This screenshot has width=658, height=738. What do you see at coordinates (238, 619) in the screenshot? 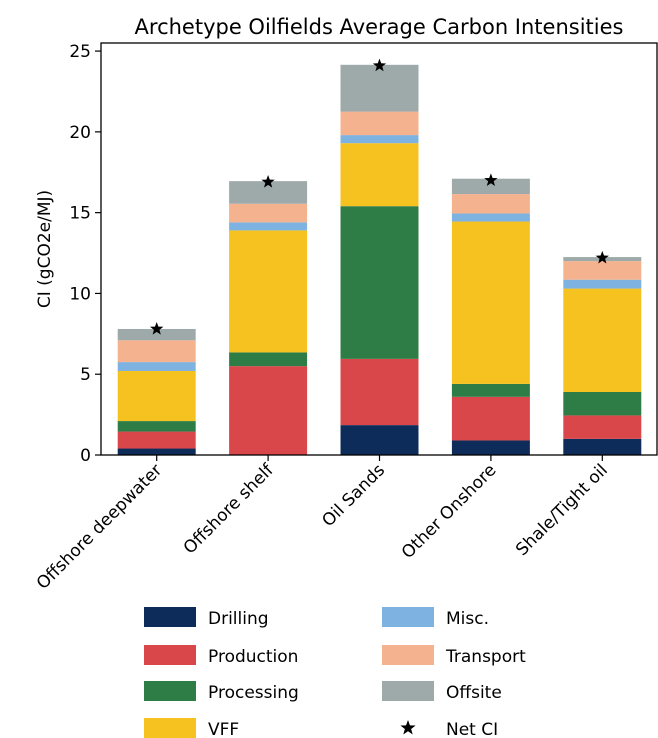
I see `legend-label-drilling: Drilling` at bounding box center [238, 619].